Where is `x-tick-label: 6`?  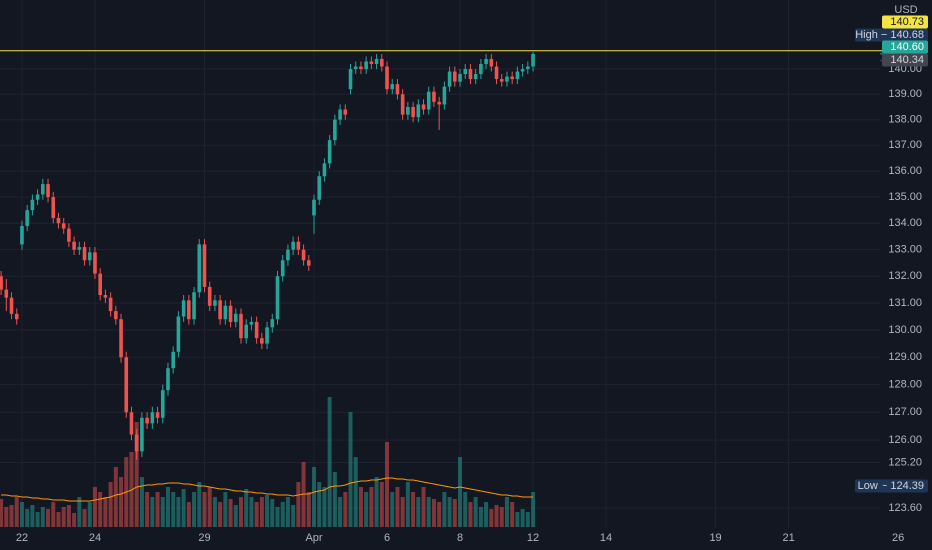 x-tick-label: 6 is located at coordinates (387, 538).